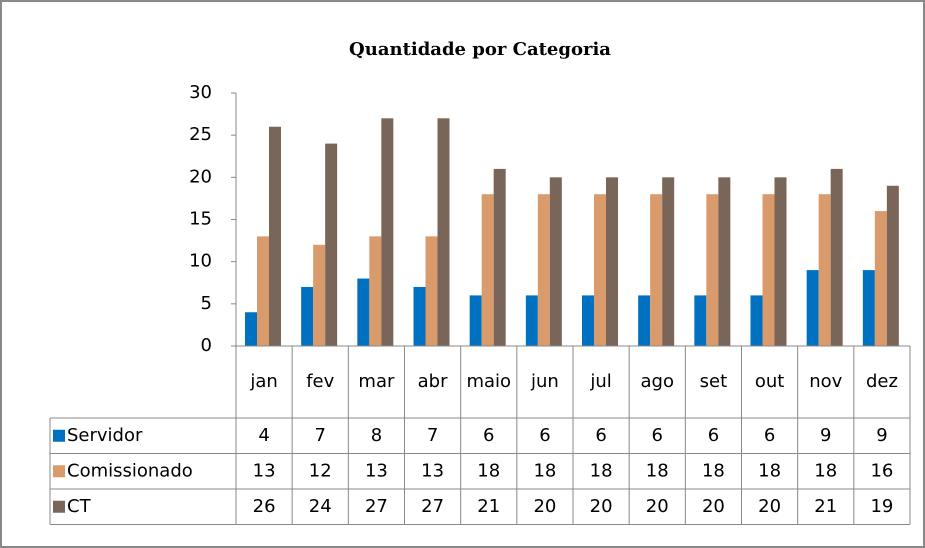 Image resolution: width=925 pixels, height=548 pixels. I want to click on x-tick-label: jun, so click(544, 381).